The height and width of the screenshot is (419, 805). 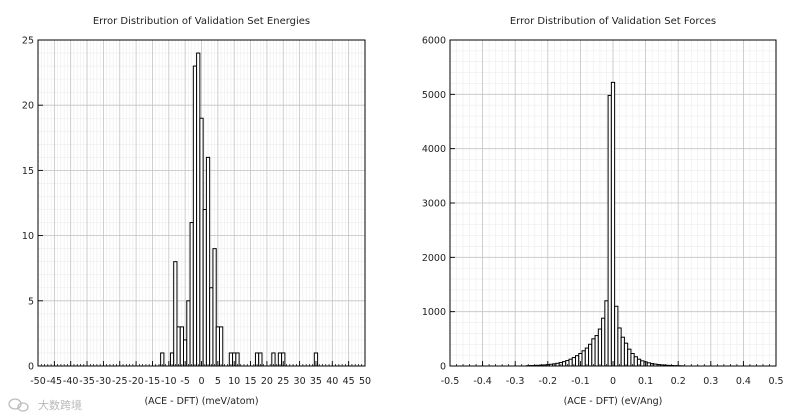 I want to click on watermark: 大数跨境, so click(x=45, y=405).